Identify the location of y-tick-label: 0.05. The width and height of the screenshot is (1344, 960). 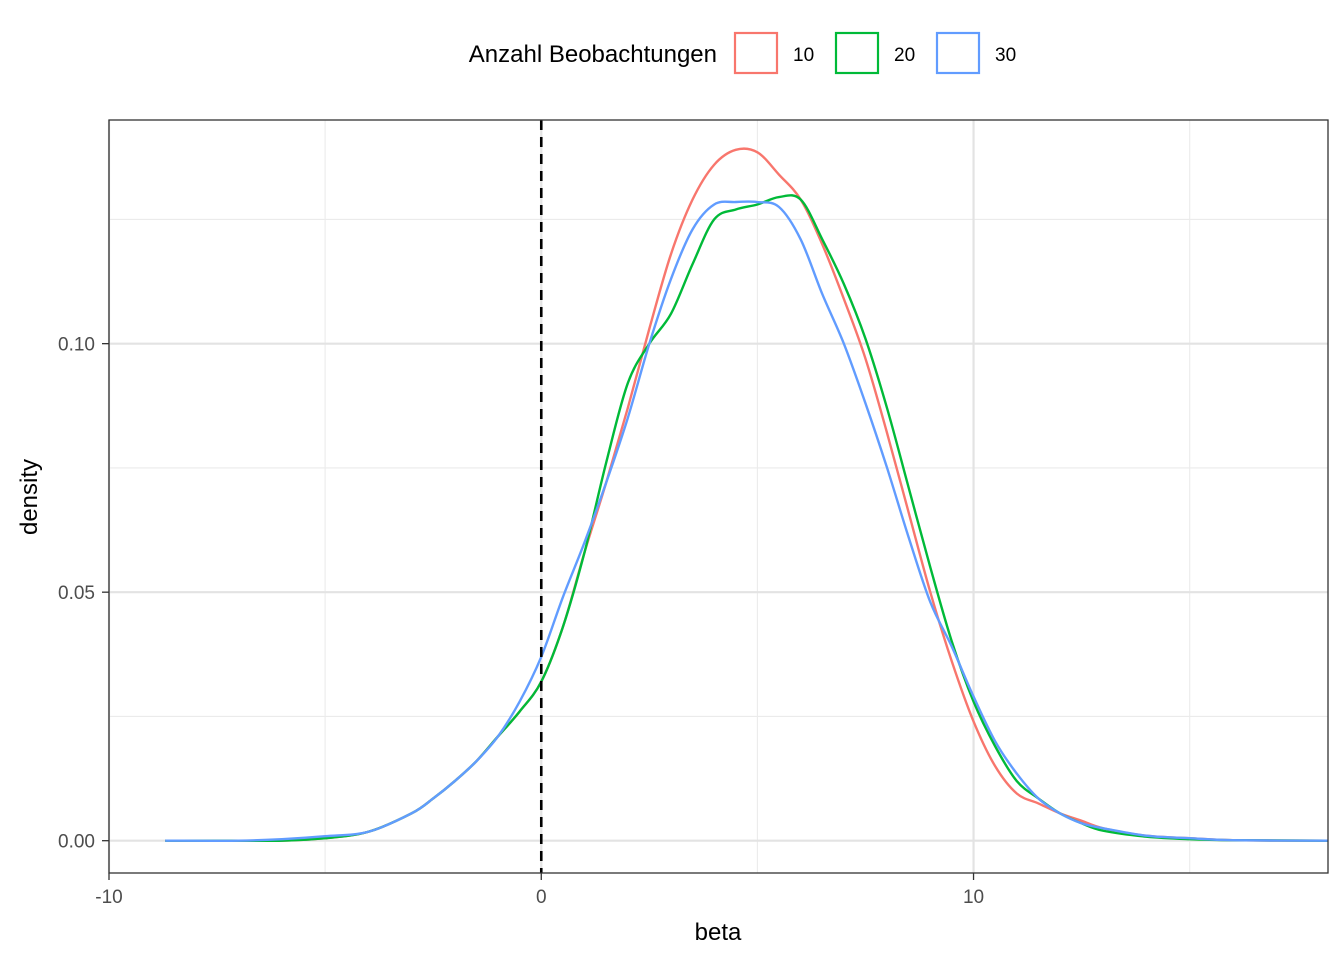
(76, 593).